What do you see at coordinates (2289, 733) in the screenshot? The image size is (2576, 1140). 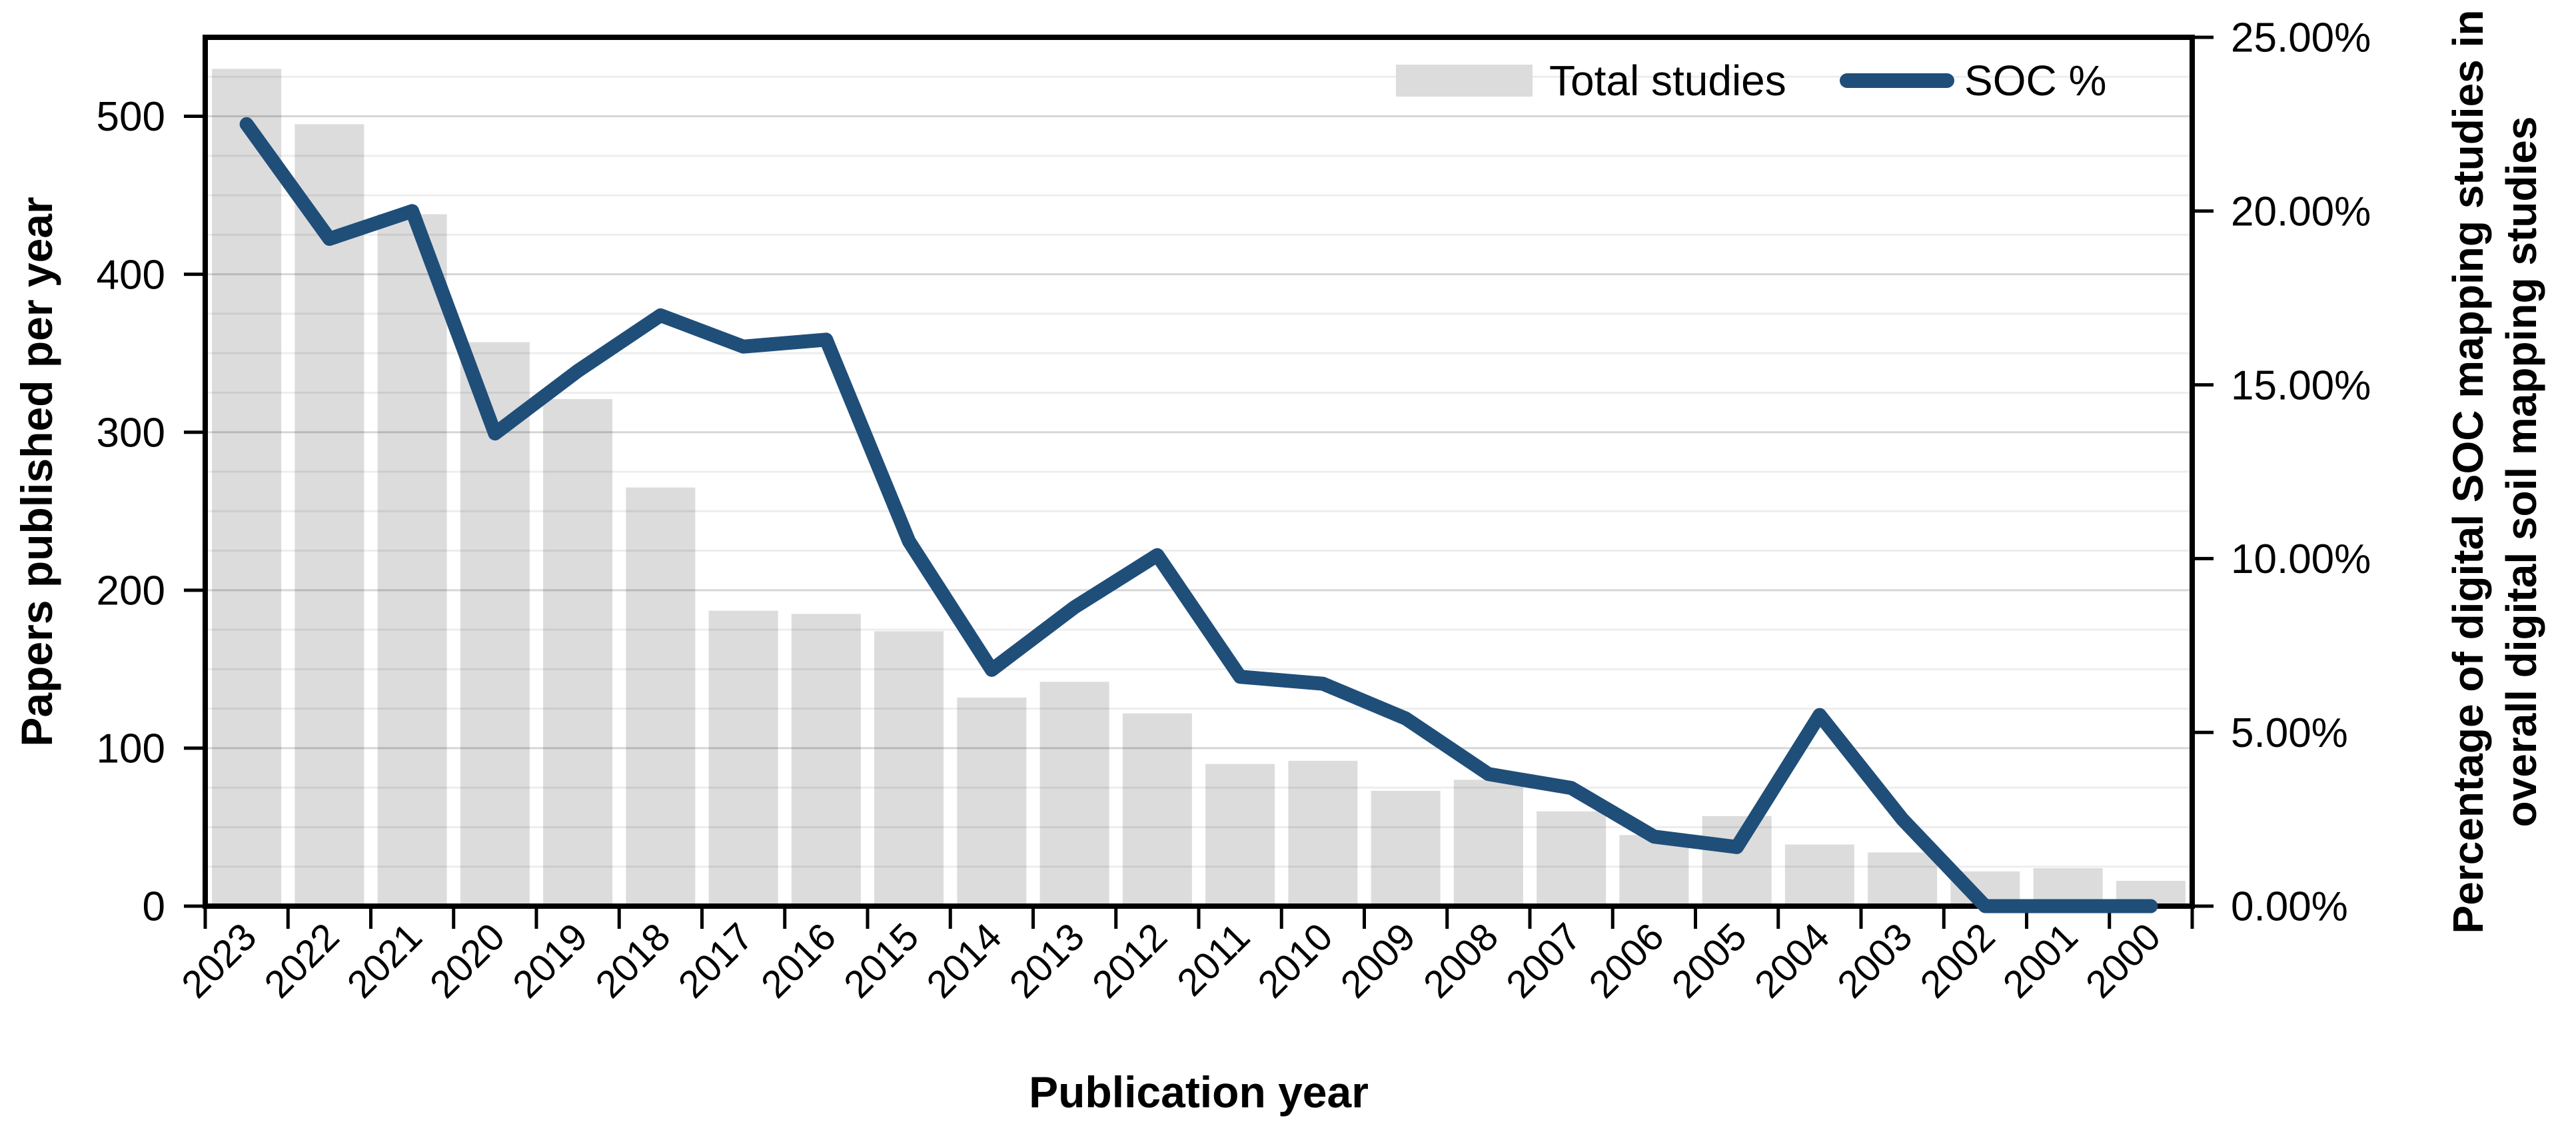 I see `right-axis-tick-label: 5.00%` at bounding box center [2289, 733].